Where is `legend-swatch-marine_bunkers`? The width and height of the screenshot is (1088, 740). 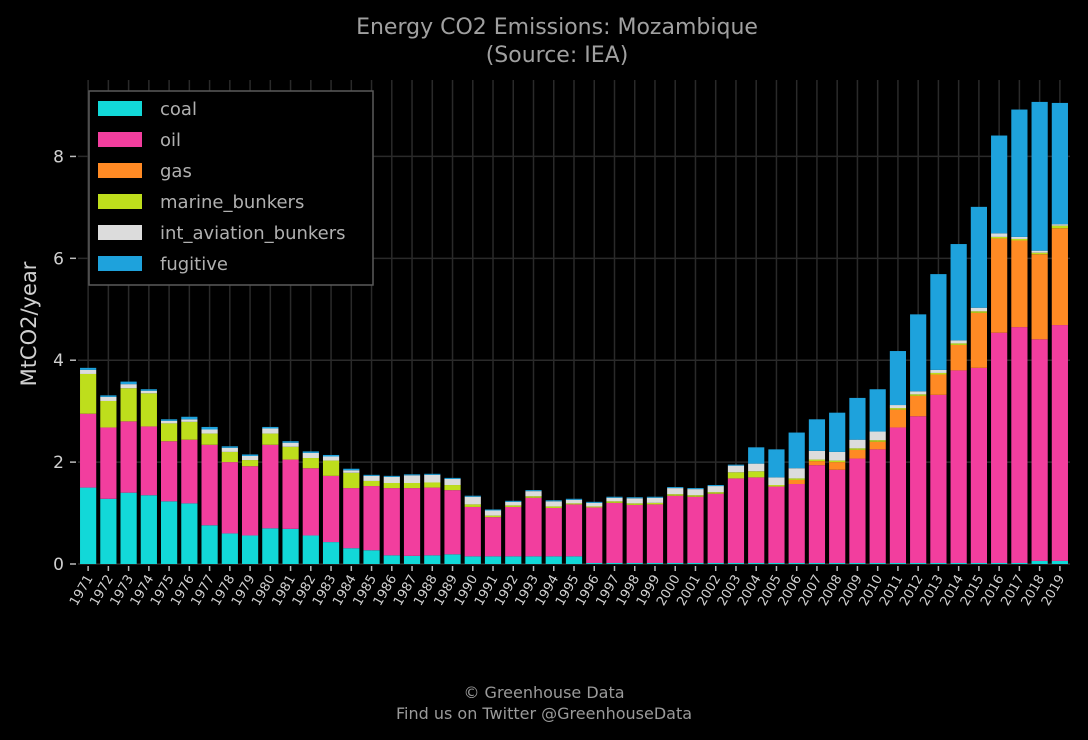
legend-swatch-marine_bunkers is located at coordinates (120, 201).